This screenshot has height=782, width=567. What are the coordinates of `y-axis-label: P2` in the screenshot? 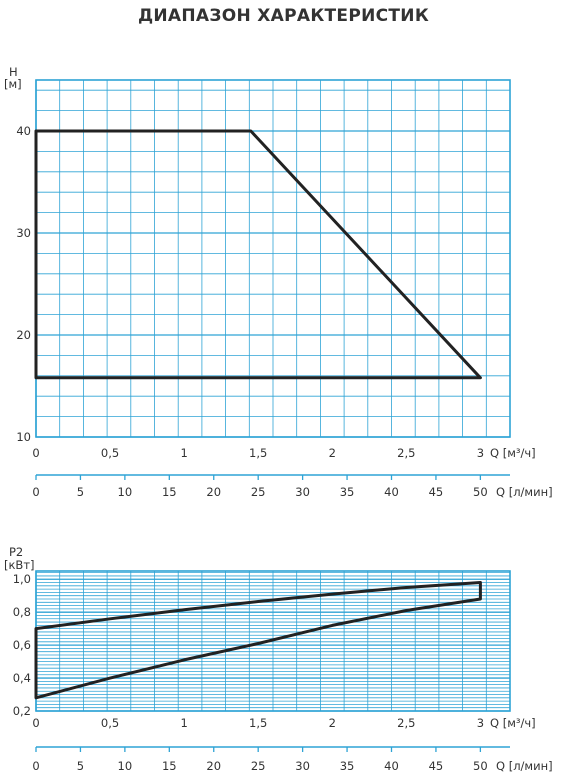 It's located at (16, 552).